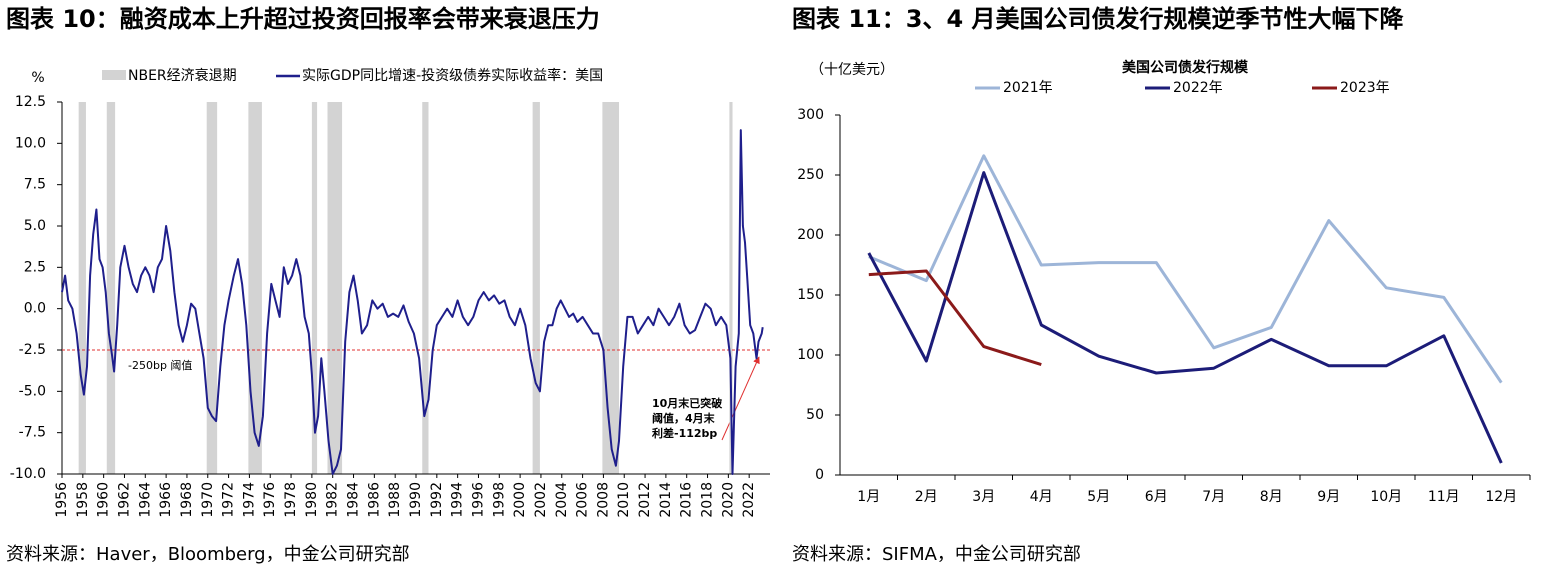 The image size is (1545, 572). What do you see at coordinates (708, 500) in the screenshot?
I see `x-tick-label: 2018` at bounding box center [708, 500].